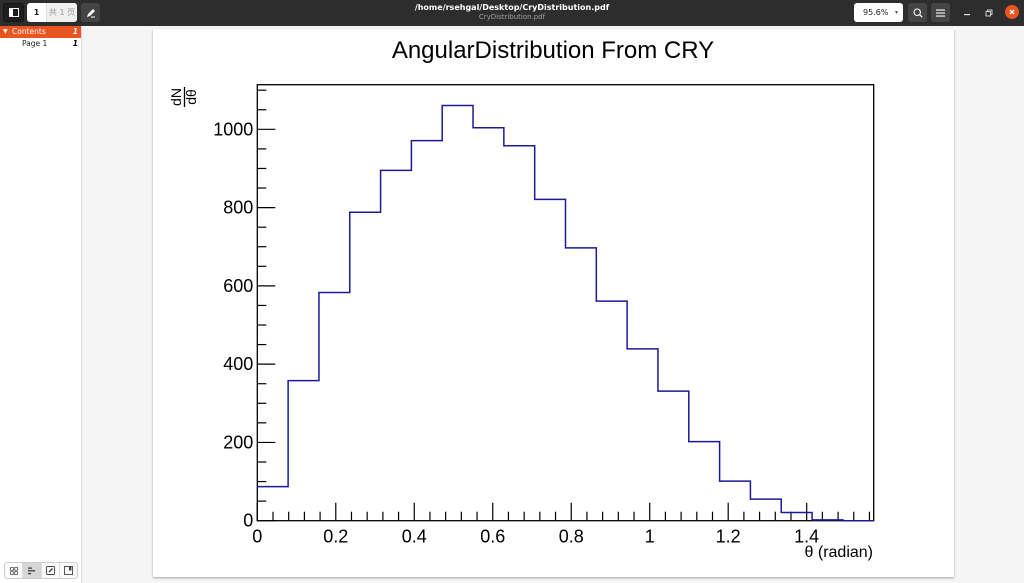 The image size is (1024, 583). I want to click on y-axis-label: dN dθ, so click(183, 97).